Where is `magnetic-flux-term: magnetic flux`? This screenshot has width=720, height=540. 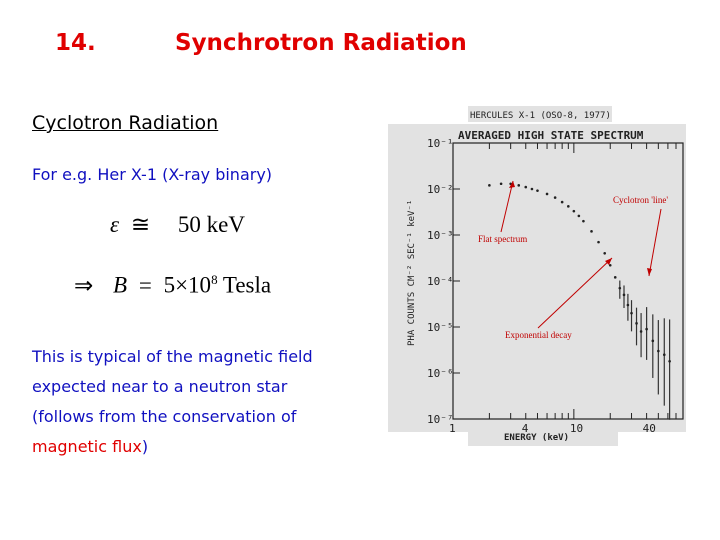 magnetic-flux-term: magnetic flux is located at coordinates (87, 446).